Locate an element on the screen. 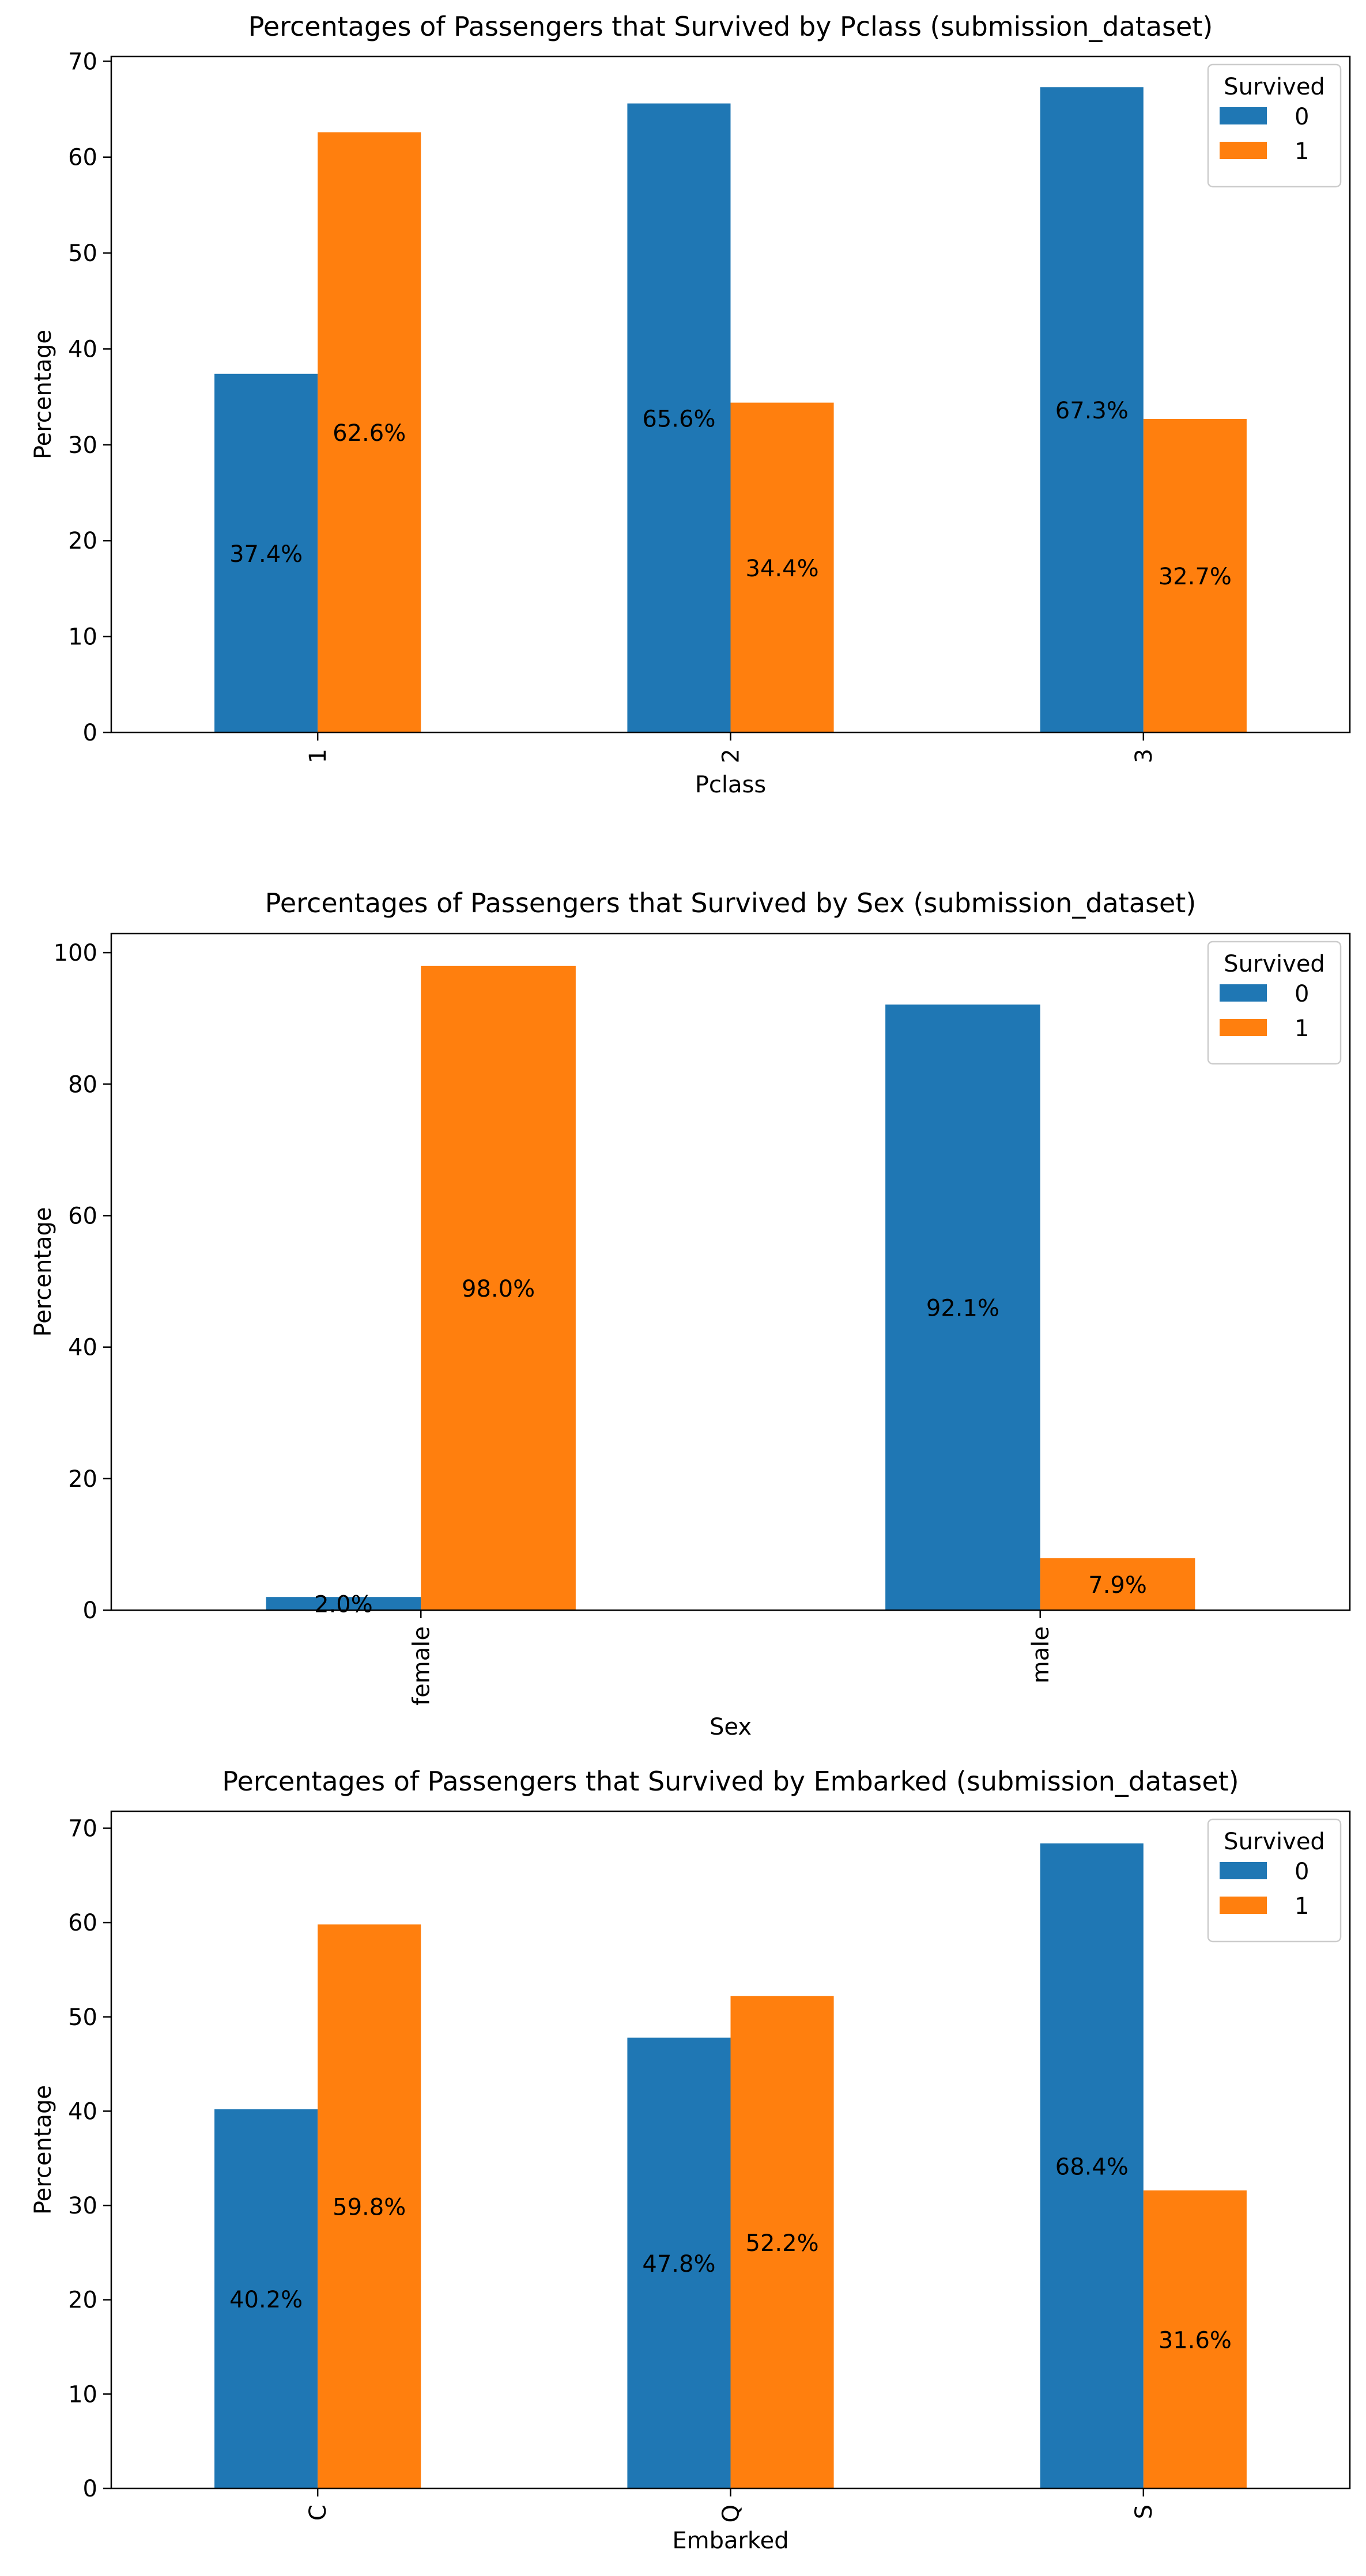 The image size is (1366, 2576). data-label: 47.8% is located at coordinates (678, 2264).